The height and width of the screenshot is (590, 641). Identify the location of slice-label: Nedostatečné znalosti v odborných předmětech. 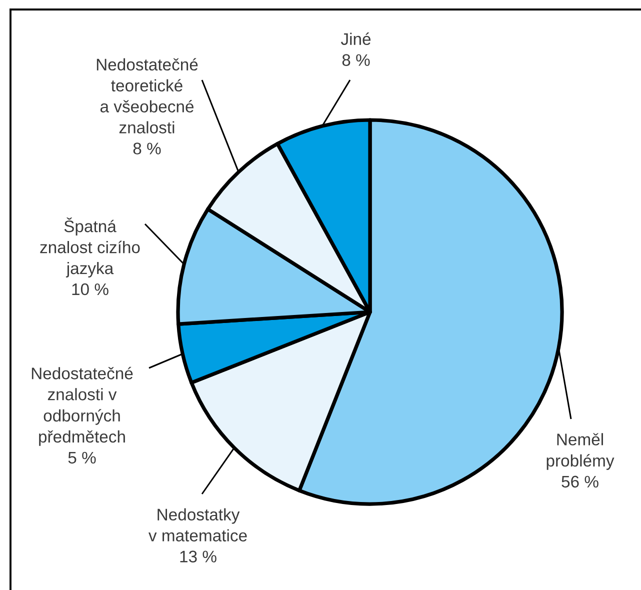
(82, 406).